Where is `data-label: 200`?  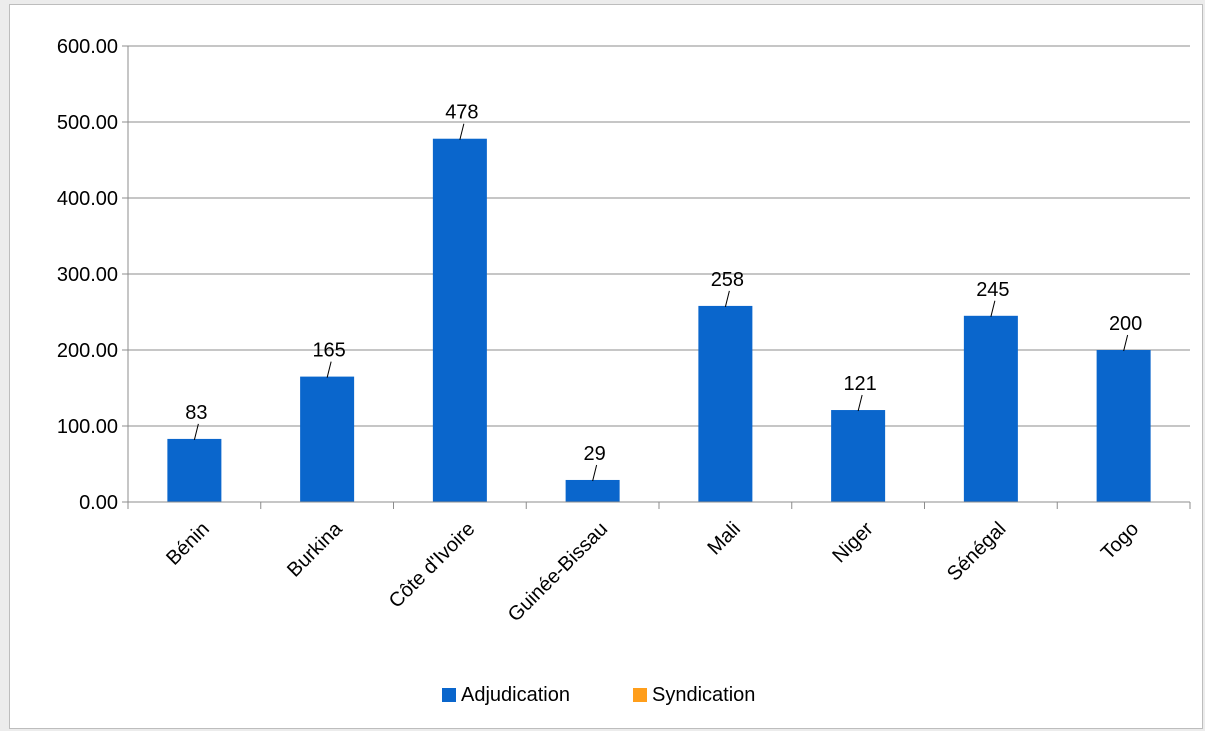 data-label: 200 is located at coordinates (1125, 324).